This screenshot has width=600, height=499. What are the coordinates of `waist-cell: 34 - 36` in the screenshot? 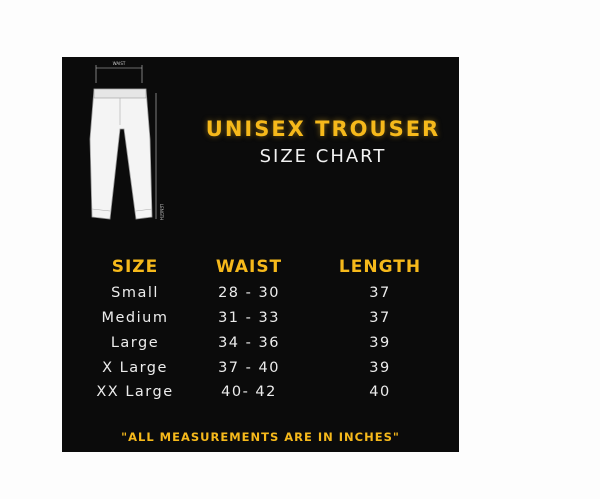 It's located at (249, 343).